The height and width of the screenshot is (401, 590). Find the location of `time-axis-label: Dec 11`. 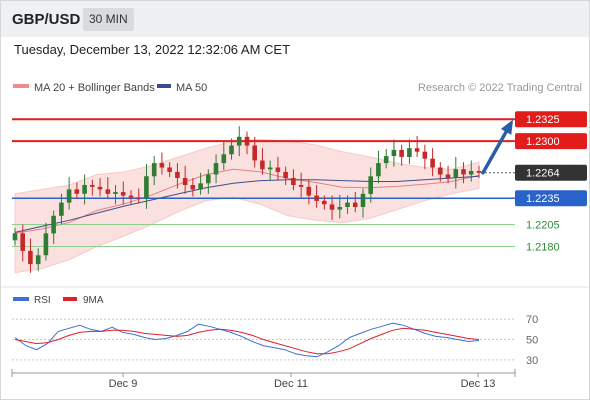

time-axis-label: Dec 11 is located at coordinates (291, 384).